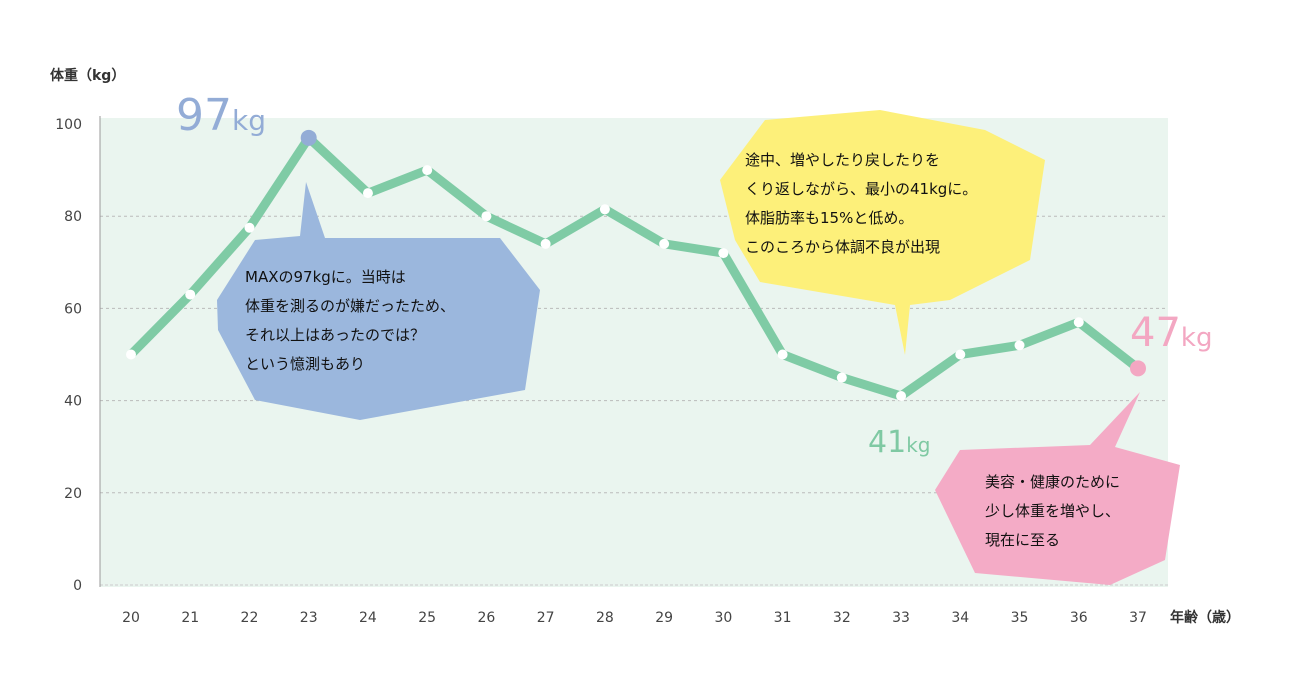  What do you see at coordinates (605, 618) in the screenshot?
I see `x-tick-label: 28` at bounding box center [605, 618].